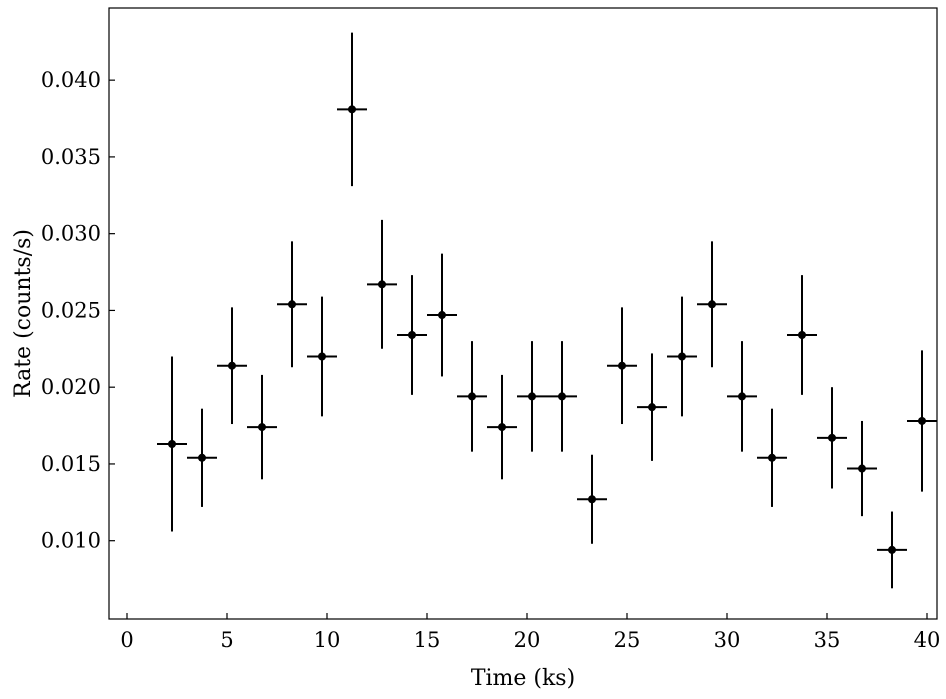 This screenshot has width=946, height=699. What do you see at coordinates (727, 640) in the screenshot?
I see `x-tick-label: 30` at bounding box center [727, 640].